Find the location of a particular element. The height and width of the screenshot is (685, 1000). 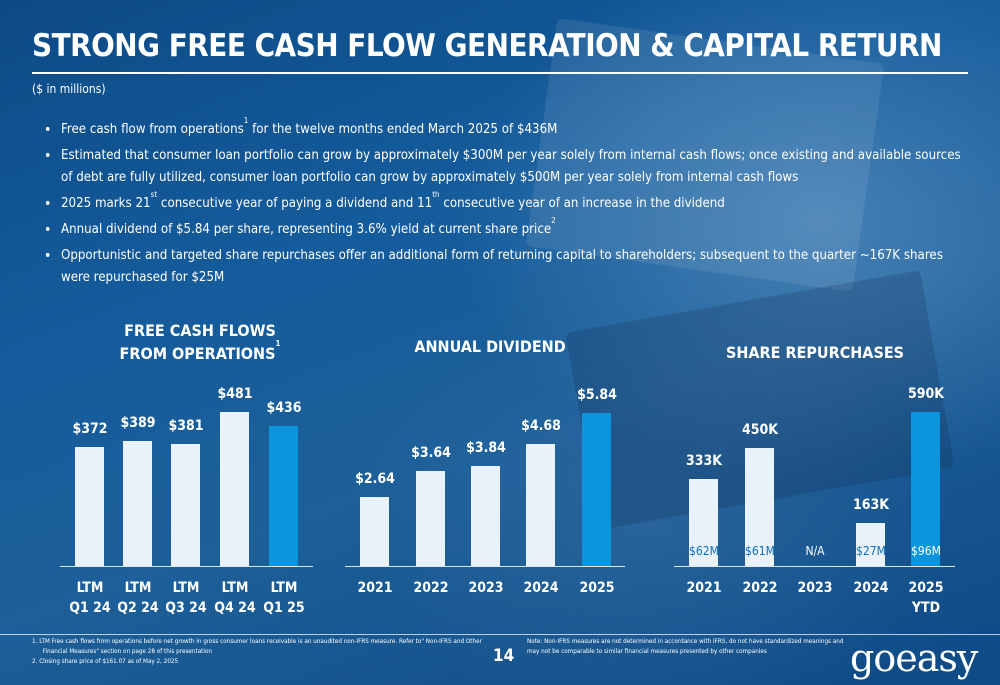

chart-2-baseline is located at coordinates (485, 566).